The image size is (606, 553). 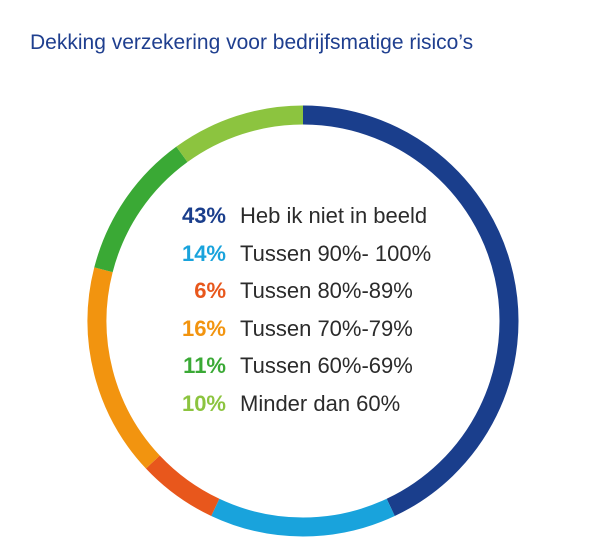 What do you see at coordinates (203, 215) in the screenshot?
I see `slice-value-label: 43%` at bounding box center [203, 215].